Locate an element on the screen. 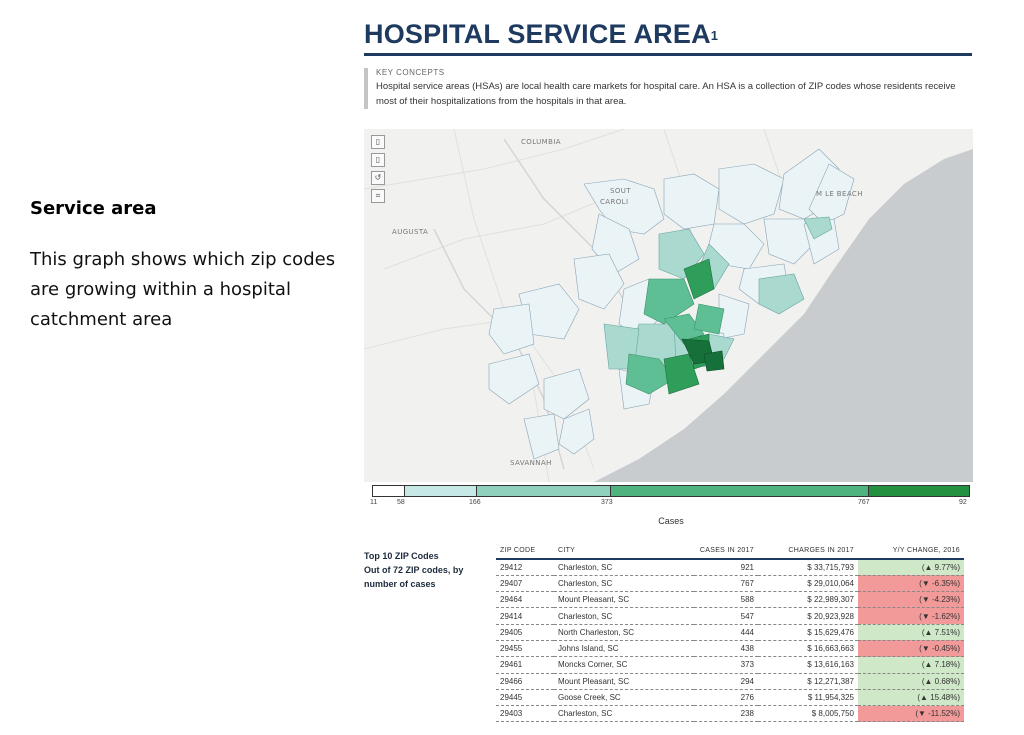 This screenshot has width=1024, height=735. cell-cases: 238 is located at coordinates (726, 714).